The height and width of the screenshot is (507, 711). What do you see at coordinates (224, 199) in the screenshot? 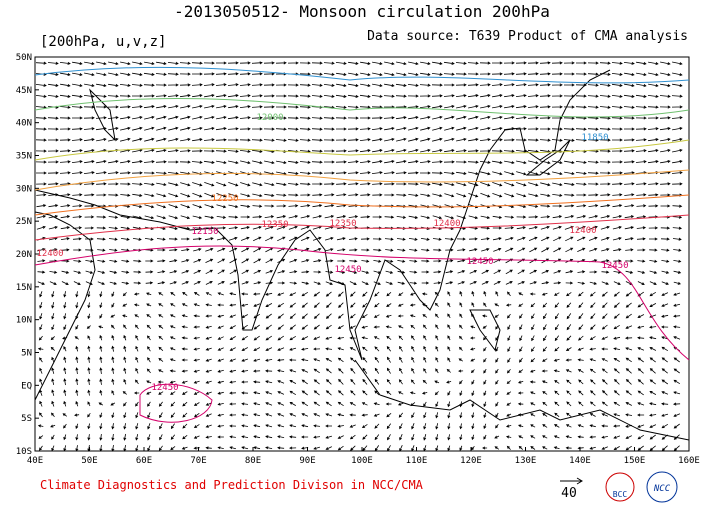
I see `contour-label: 12250` at bounding box center [224, 199].